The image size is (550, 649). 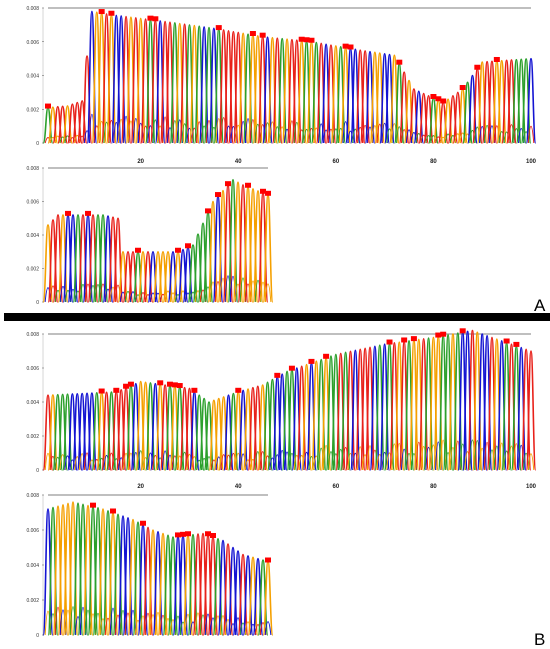 I want to click on chromatogram-panel-b-row-2: 0 0.002 0.004 0.006 0.008, so click(x=150, y=566).